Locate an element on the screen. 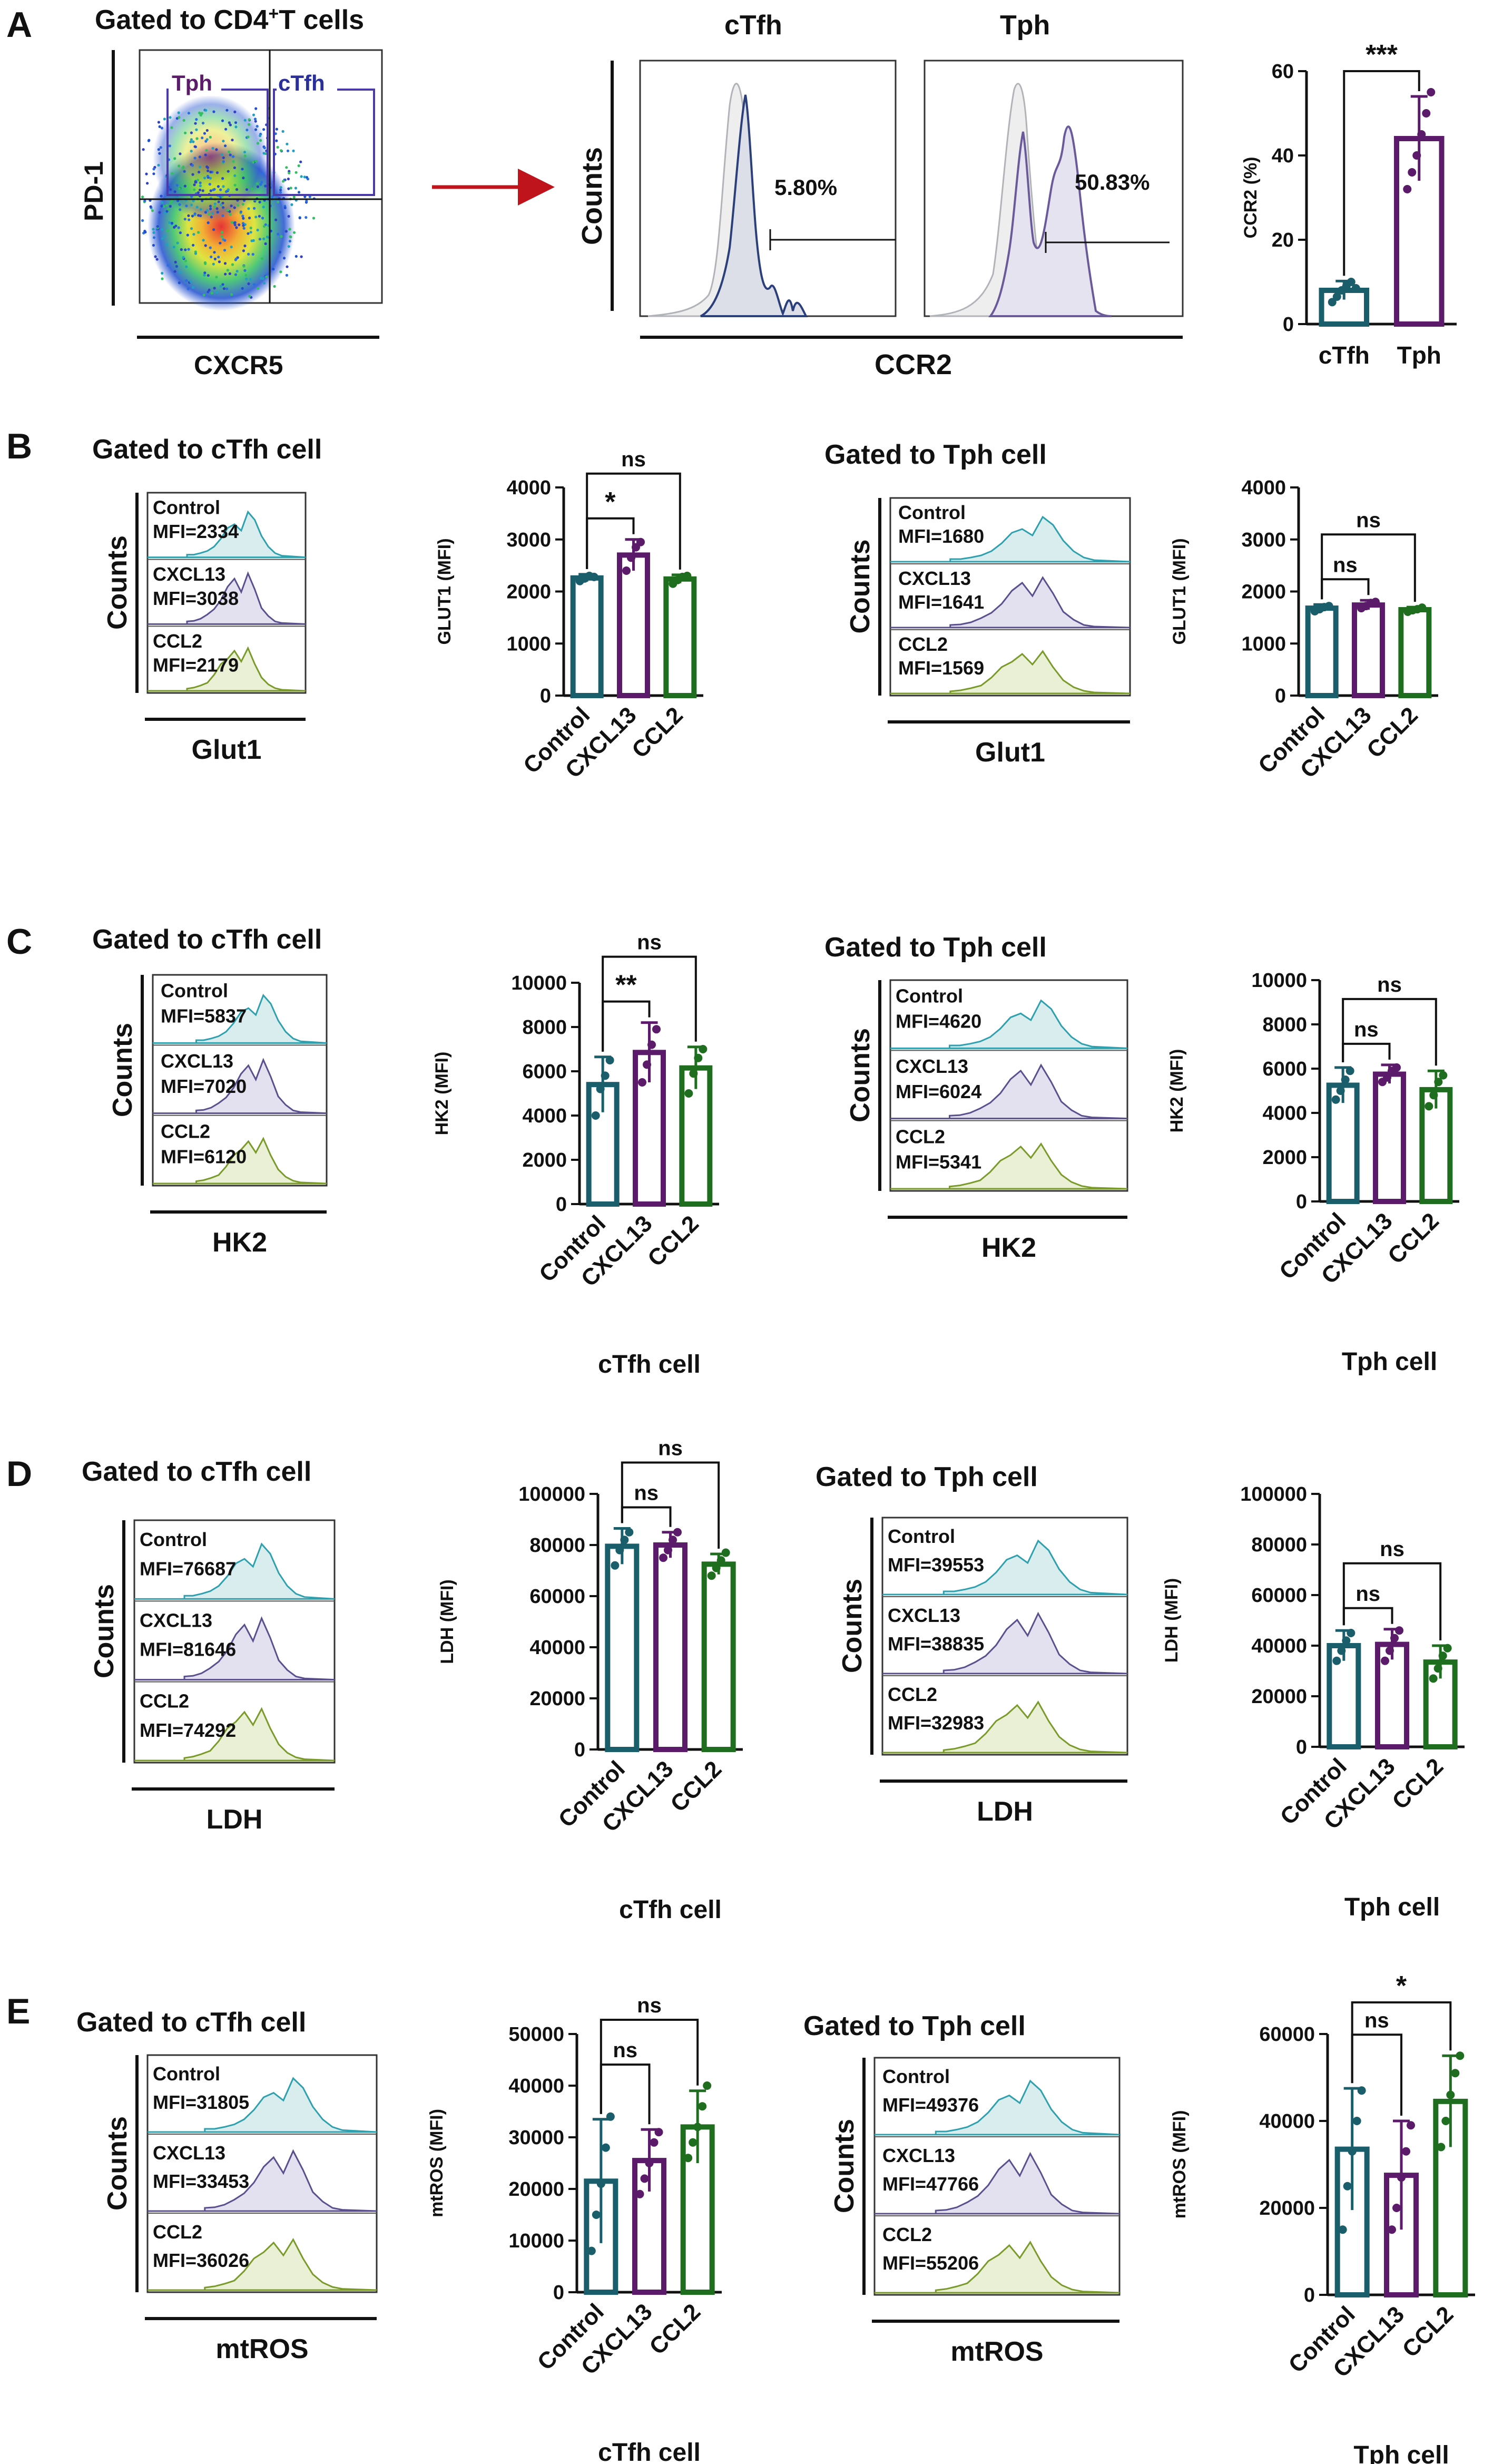  hist-curve-control is located at coordinates (234, 1571).